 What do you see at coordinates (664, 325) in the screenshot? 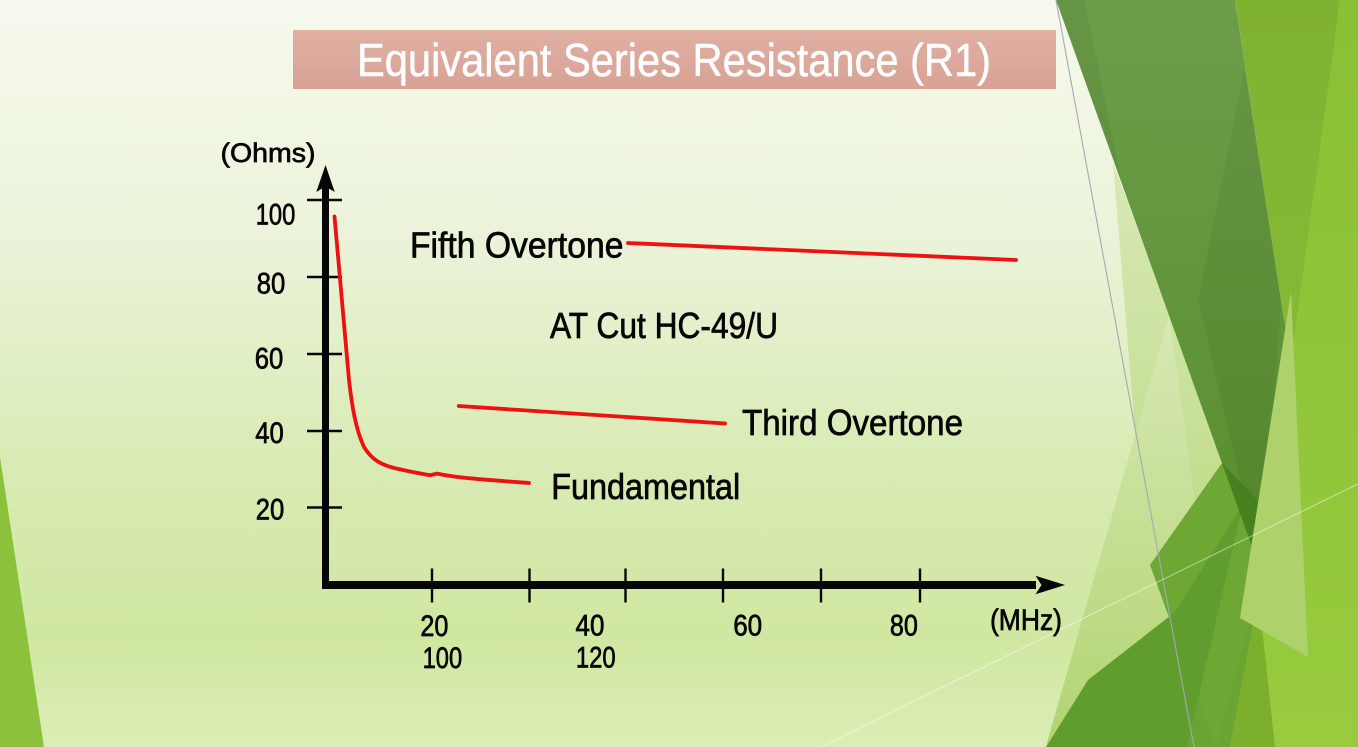
I see `svg-text: AT Cut HC-49/U` at bounding box center [664, 325].